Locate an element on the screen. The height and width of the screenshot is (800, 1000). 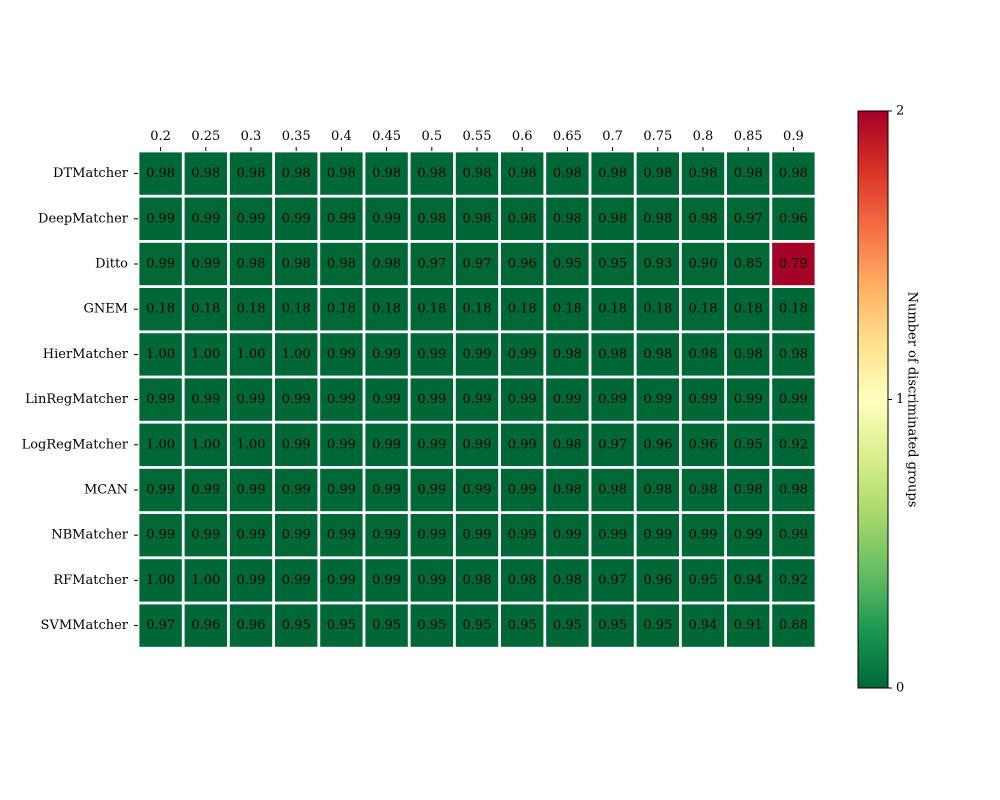
colorbar-gradient is located at coordinates (873, 399).